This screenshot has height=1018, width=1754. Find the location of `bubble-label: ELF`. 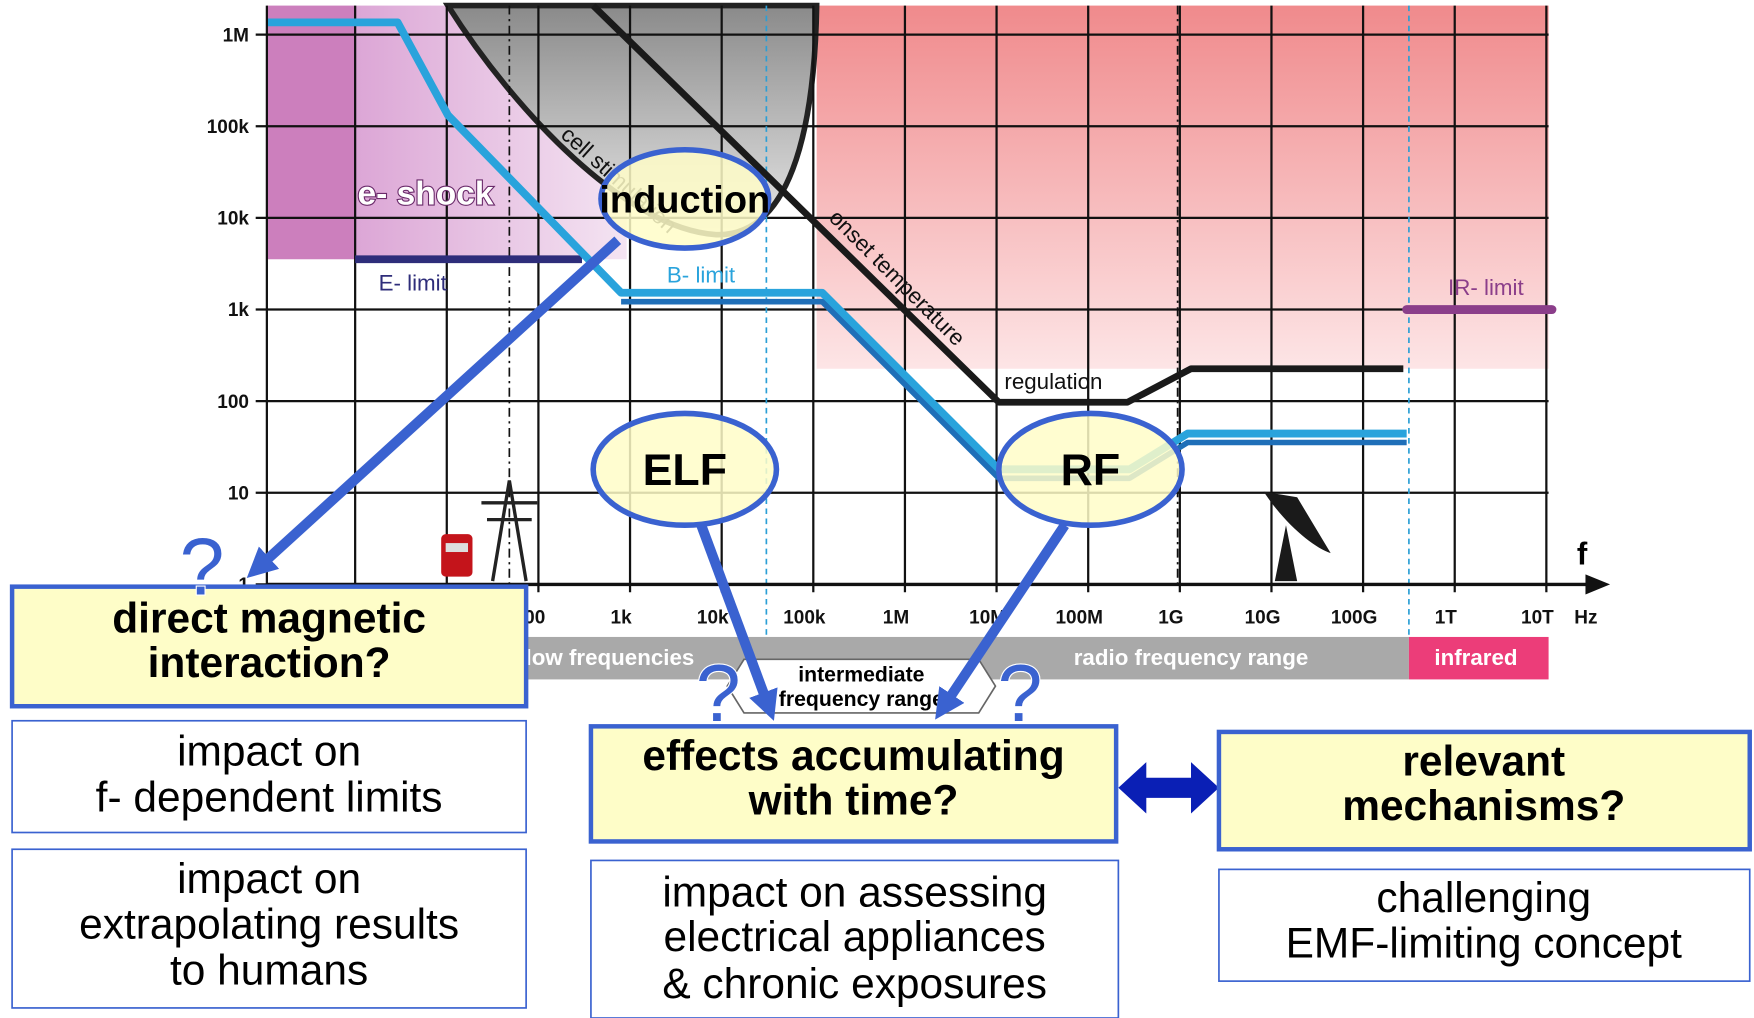

bubble-label: ELF is located at coordinates (685, 470).